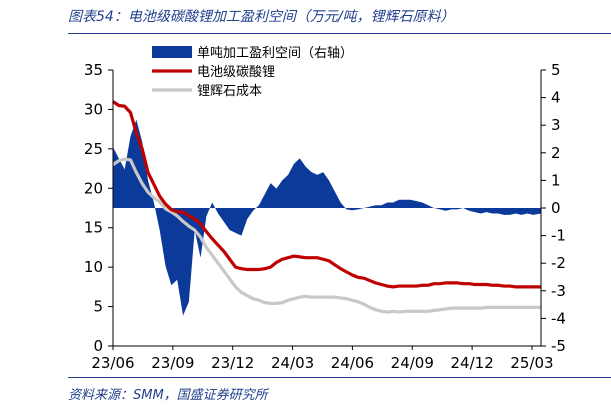 Image resolution: width=611 pixels, height=412 pixels. Describe the element at coordinates (339, 33) in the screenshot. I see `title-rule` at that location.